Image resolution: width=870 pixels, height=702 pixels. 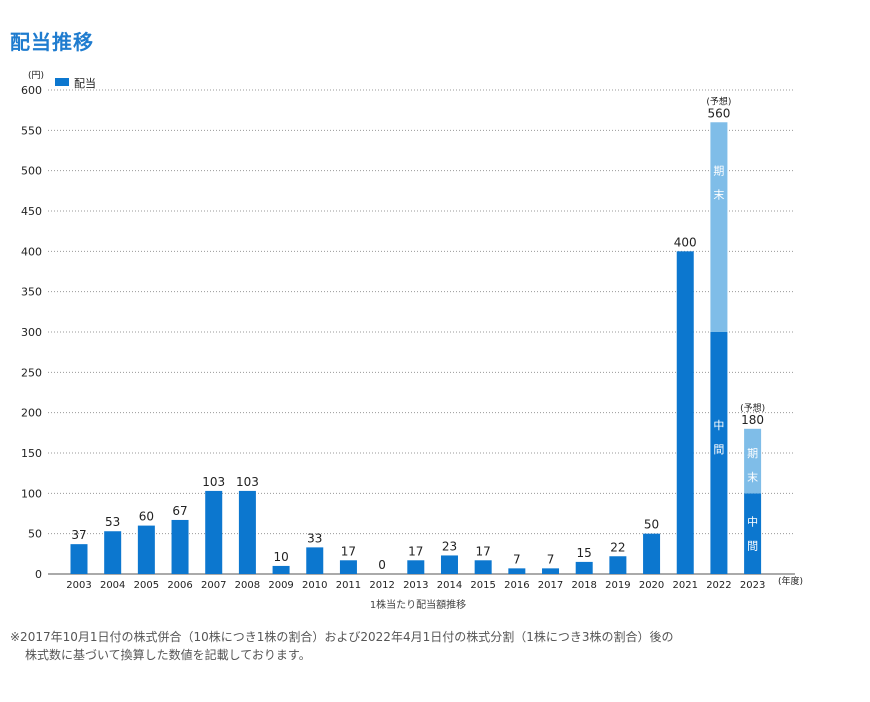 I want to click on data-label: 50, so click(x=651, y=525).